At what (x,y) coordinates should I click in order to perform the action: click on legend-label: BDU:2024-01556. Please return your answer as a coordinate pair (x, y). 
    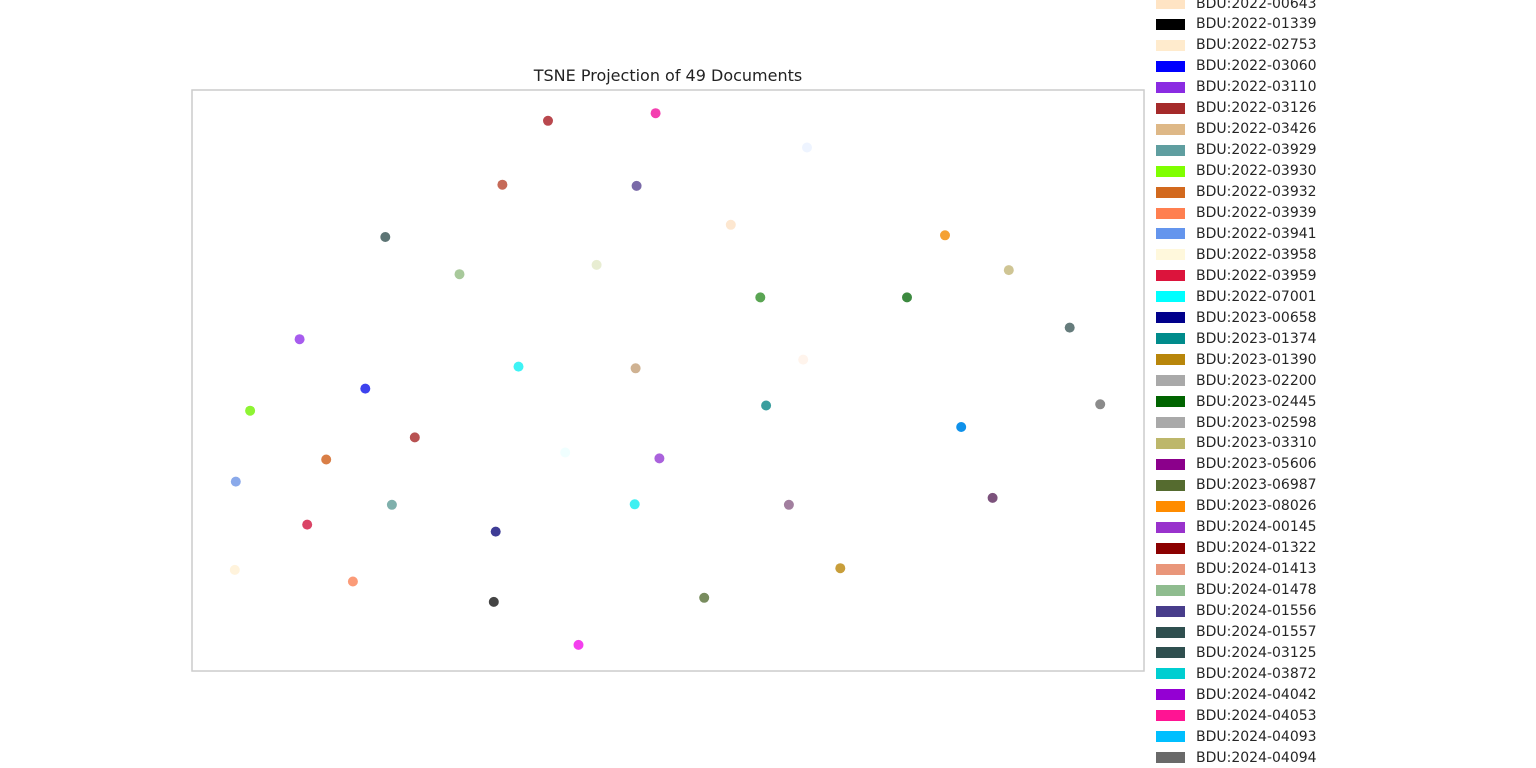
    Looking at the image, I should click on (1256, 611).